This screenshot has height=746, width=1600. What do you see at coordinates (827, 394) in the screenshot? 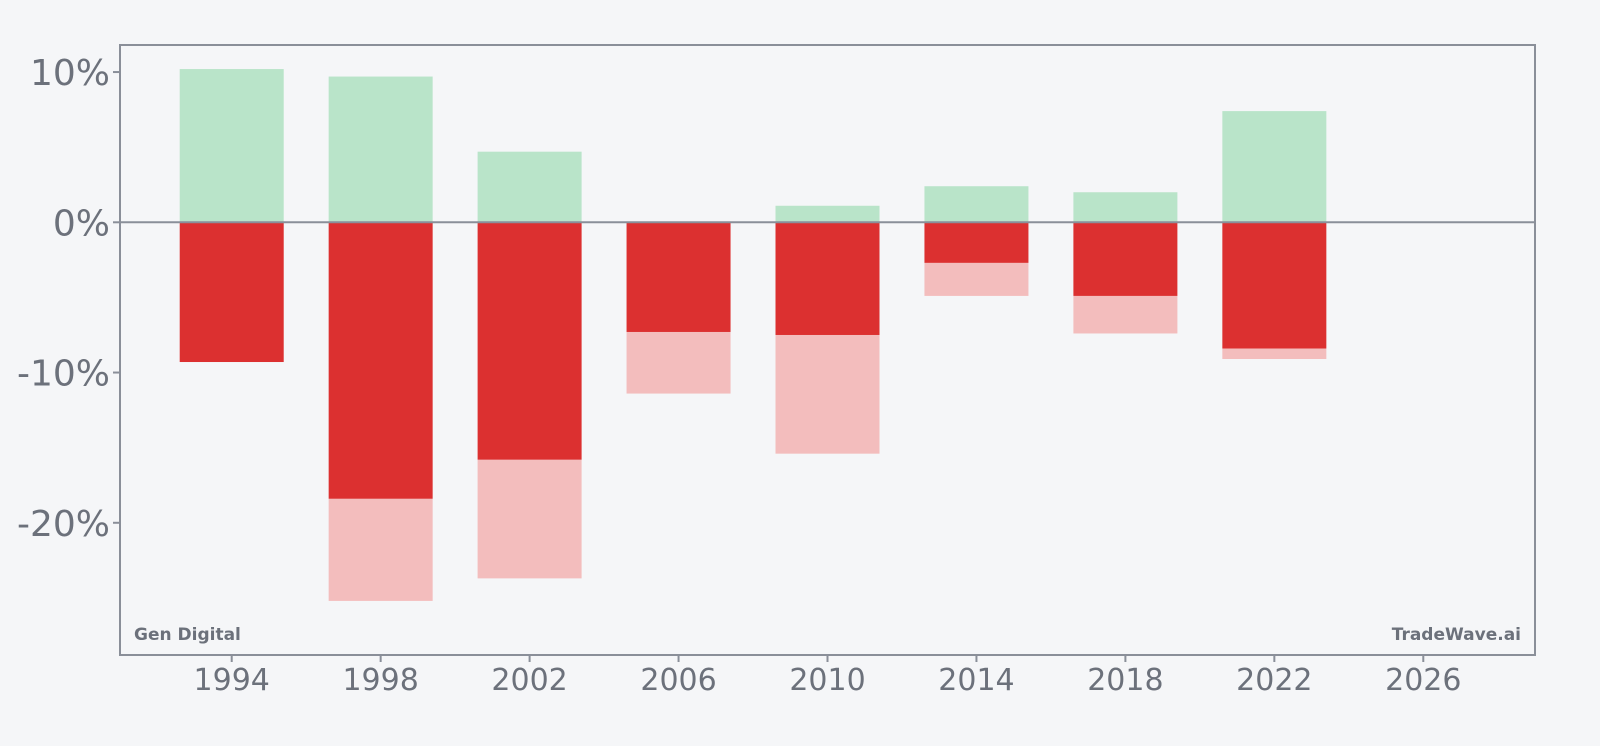
I see `bar-faded-lower-2010` at bounding box center [827, 394].